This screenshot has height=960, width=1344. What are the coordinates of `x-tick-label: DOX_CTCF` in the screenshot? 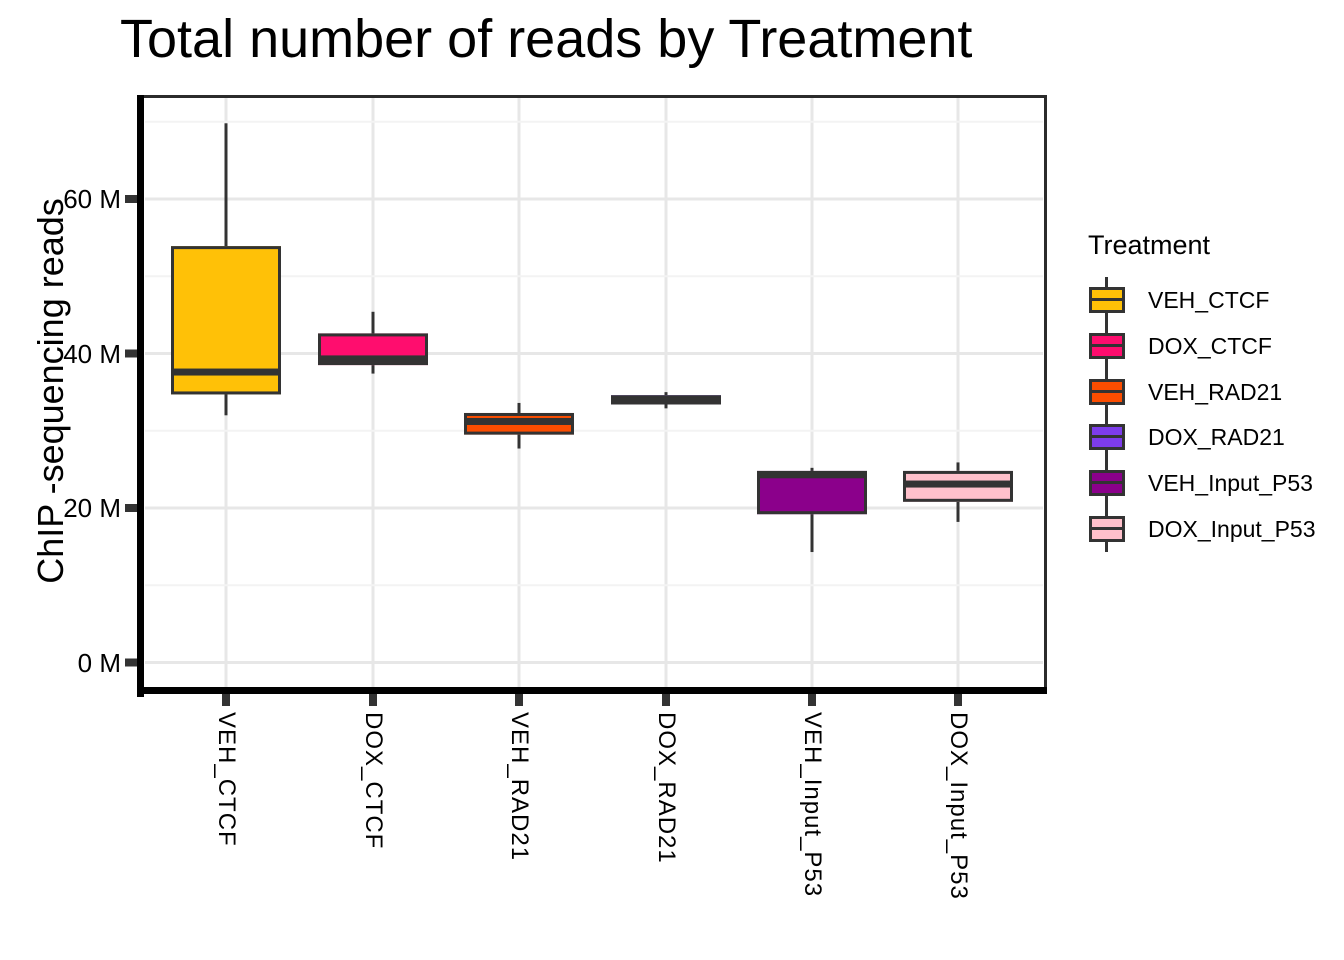 It's located at (373, 781).